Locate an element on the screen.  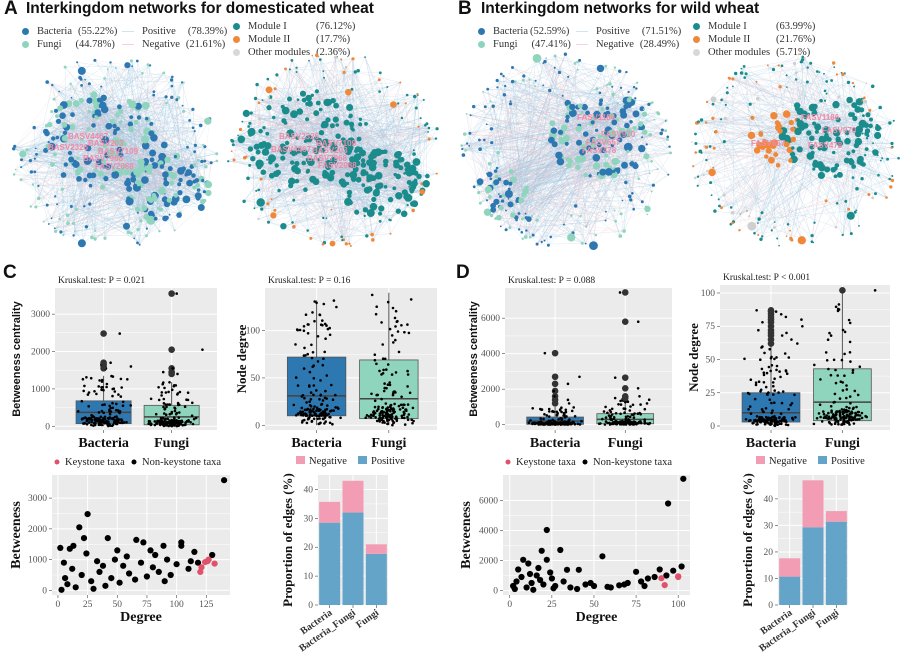
kruskal-test-label: Kruskal.test: P = 0.088 is located at coordinates (551, 281).